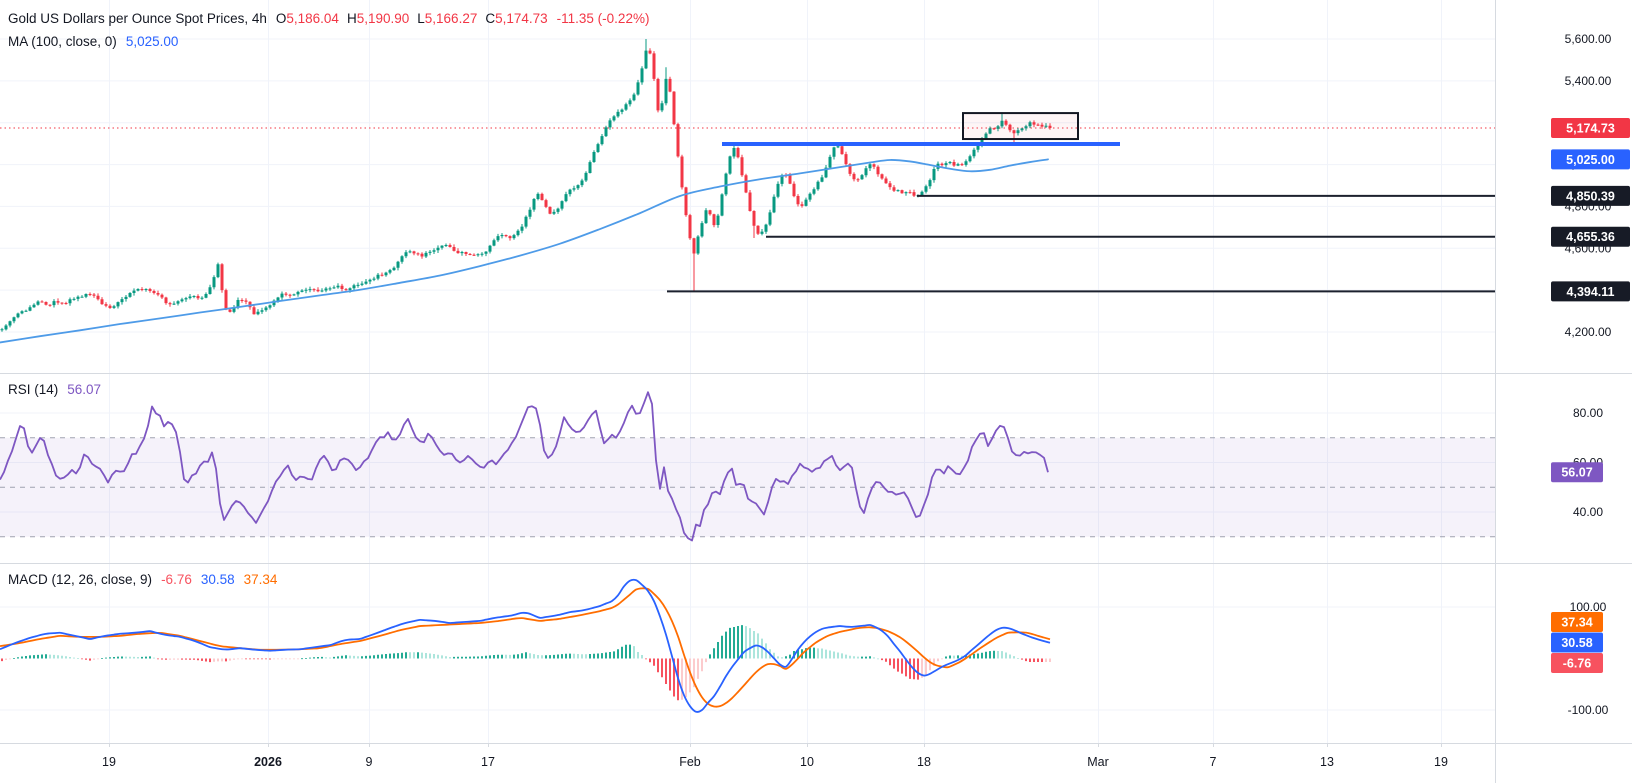 The image size is (1632, 783). I want to click on svg-text: 17, so click(488, 762).